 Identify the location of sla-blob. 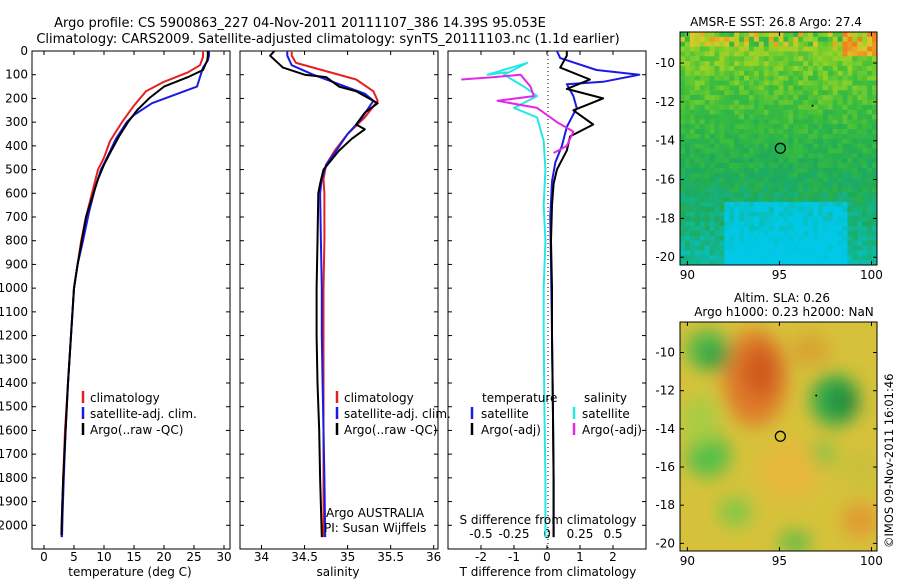
(845, 402).